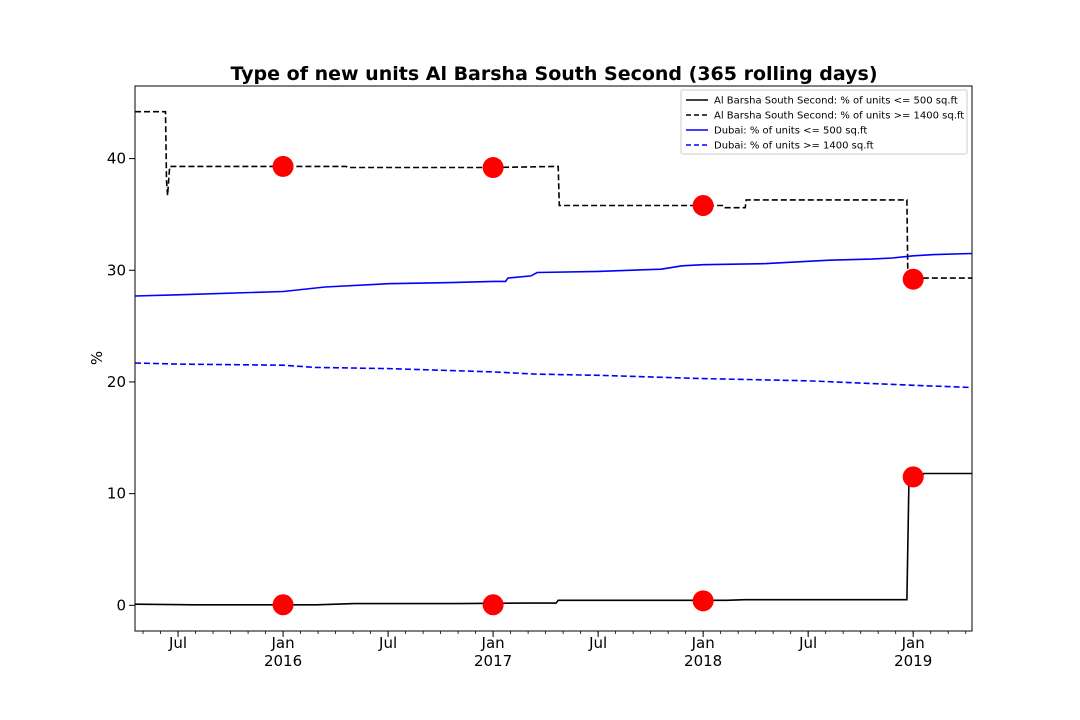 The height and width of the screenshot is (720, 1080). I want to click on y-tick-label: 40, so click(116, 159).